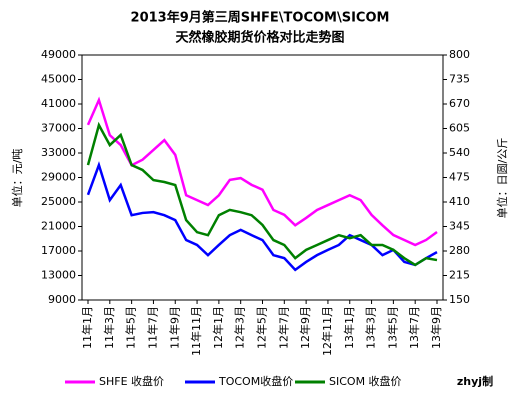  I want to click on y2-tick-label: 735, so click(459, 79).